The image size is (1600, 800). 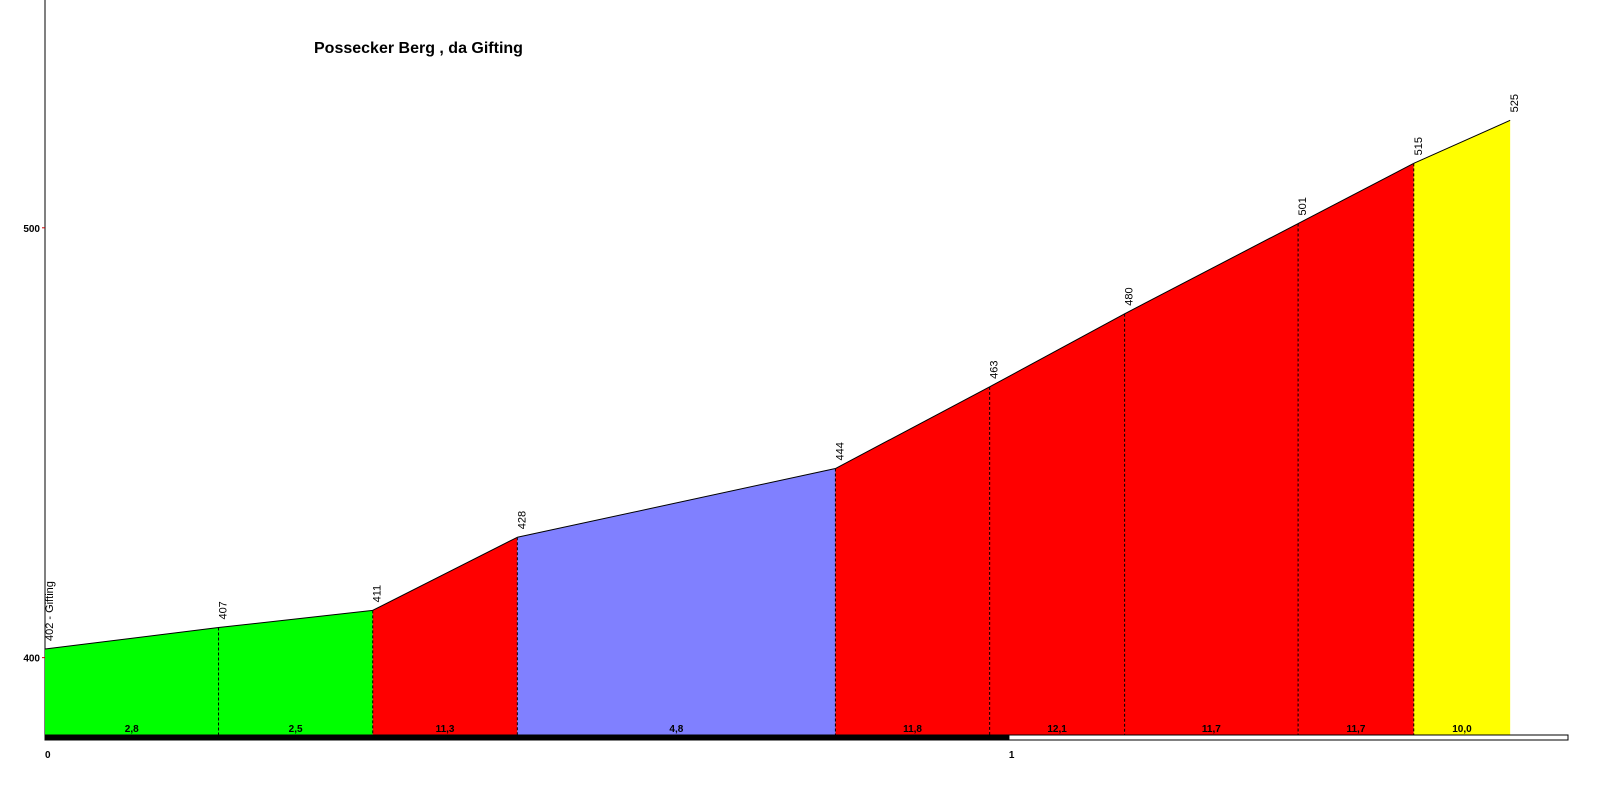 What do you see at coordinates (132, 729) in the screenshot?
I see `gradient-label: 2,8` at bounding box center [132, 729].